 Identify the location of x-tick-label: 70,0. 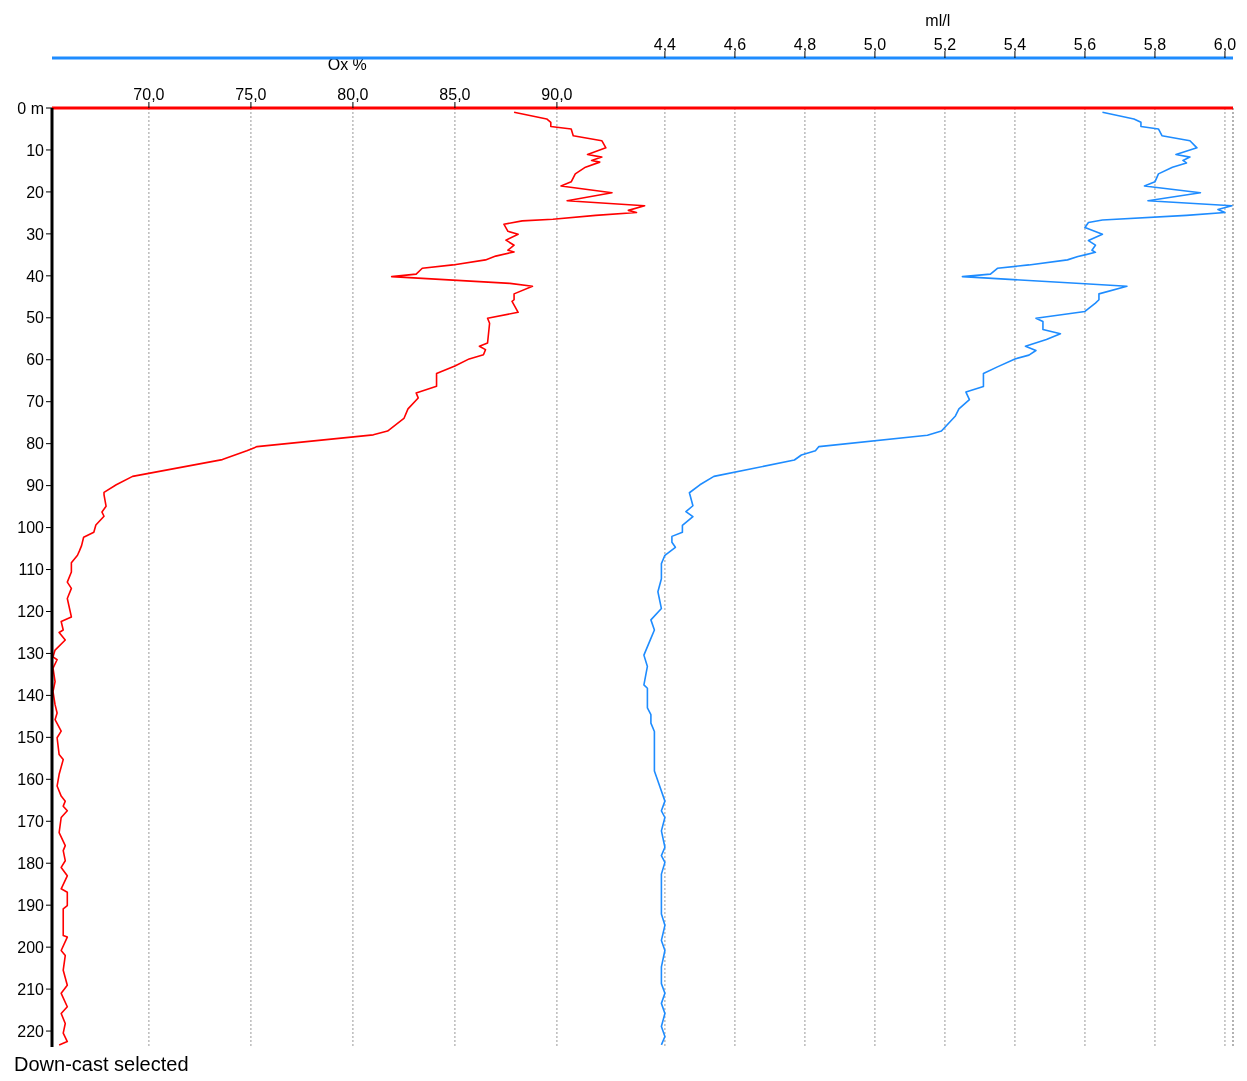
(149, 94).